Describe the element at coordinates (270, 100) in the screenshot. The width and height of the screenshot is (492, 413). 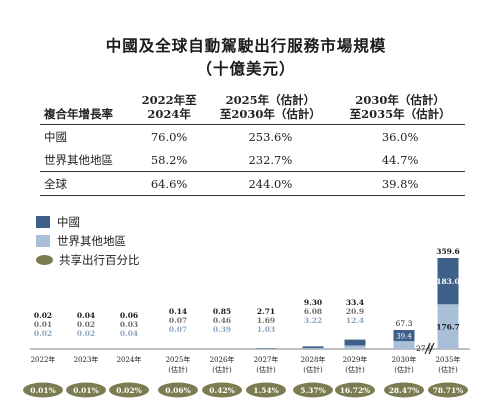
I see `cagr-col-header-2-line1: 2025年（估計）` at that location.